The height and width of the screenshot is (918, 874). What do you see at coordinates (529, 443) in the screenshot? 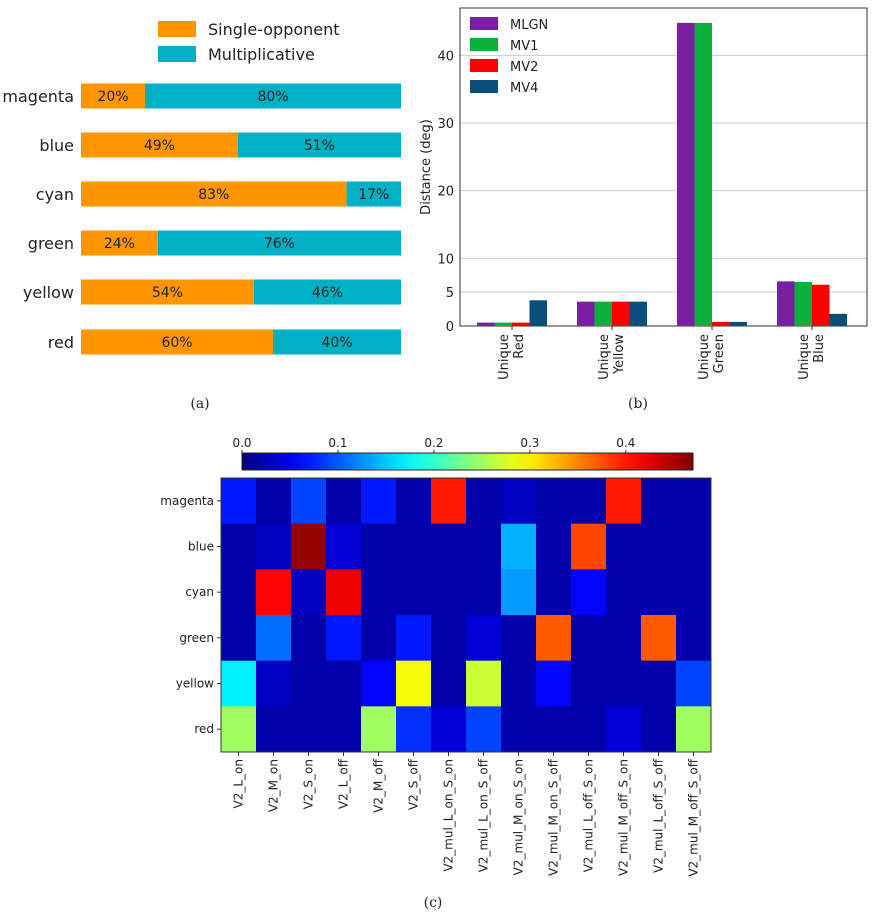
I see `colorbar-tick-label: 0.3` at bounding box center [529, 443].